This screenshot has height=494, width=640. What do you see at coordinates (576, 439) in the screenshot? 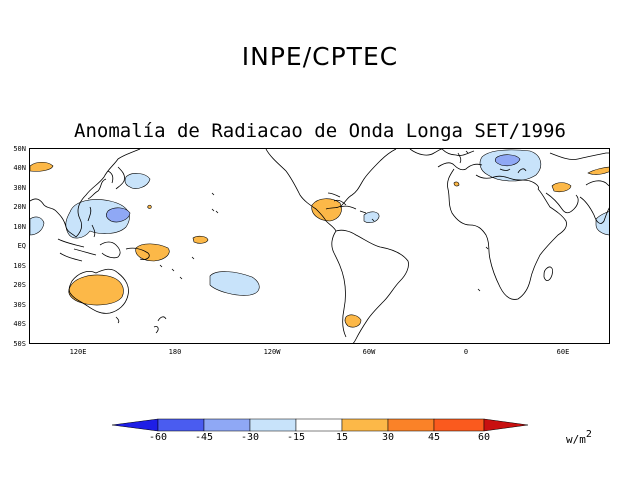
I see `units-base: w/m` at bounding box center [576, 439].